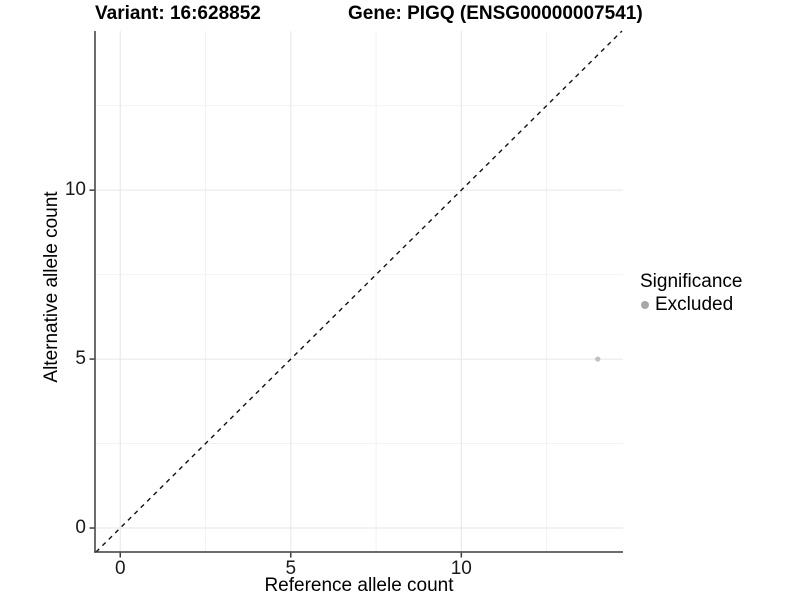 The height and width of the screenshot is (600, 800). Describe the element at coordinates (120, 568) in the screenshot. I see `x-tick-label: 0` at that location.